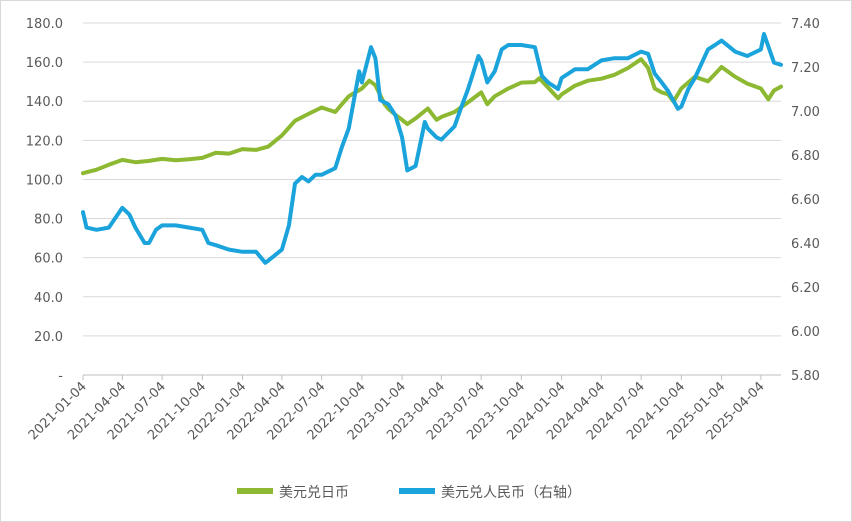  Describe the element at coordinates (48, 259) in the screenshot. I see `left-tick-label: 60.0` at that location.